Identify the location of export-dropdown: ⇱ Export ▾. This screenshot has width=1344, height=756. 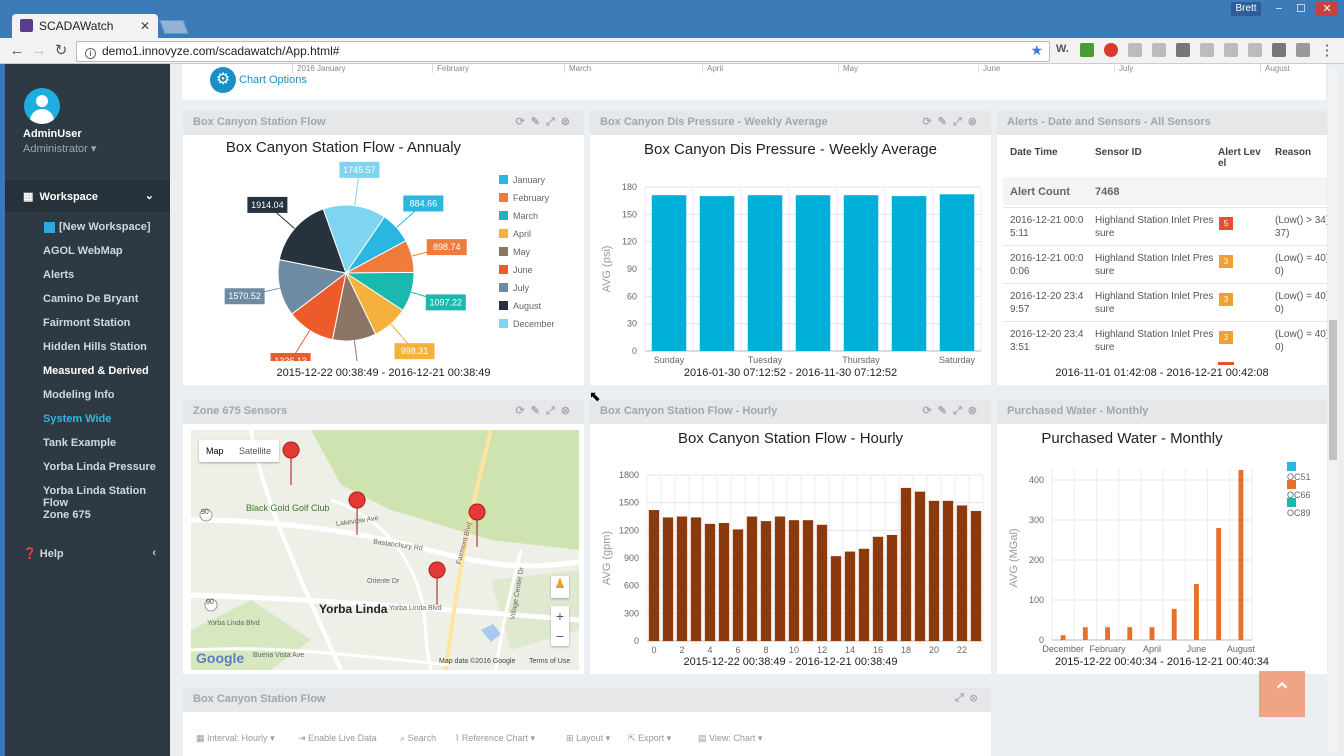
(650, 738).